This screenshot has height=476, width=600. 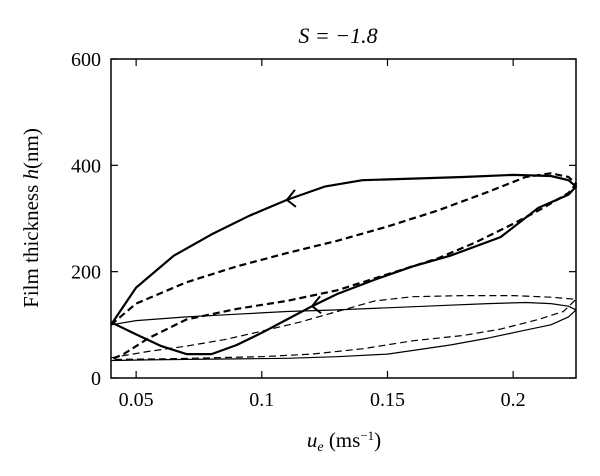 I want to click on chart-title: S = −1.8, so click(x=337, y=35).